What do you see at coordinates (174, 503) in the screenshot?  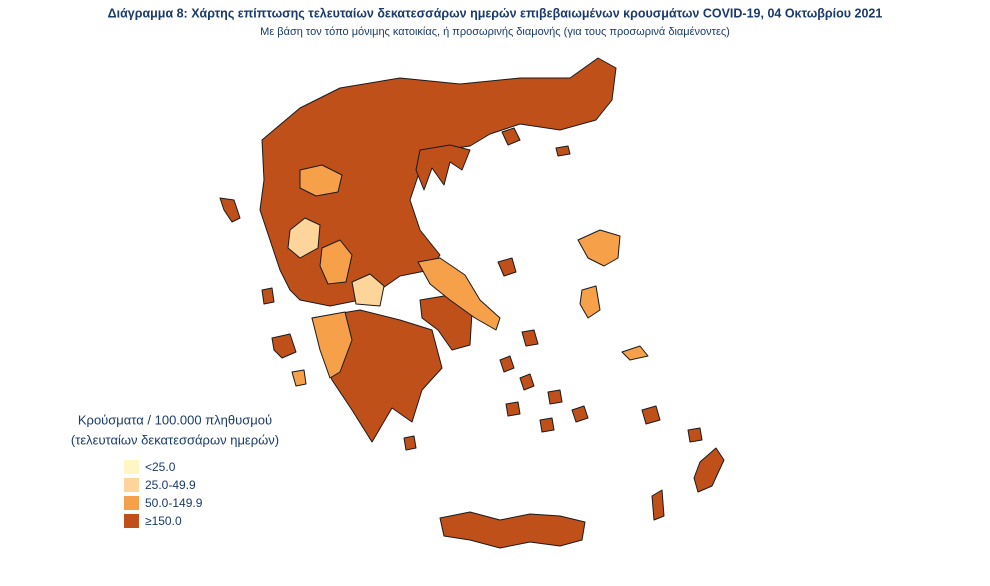 I see `legend-label: 50.0-149.9` at bounding box center [174, 503].